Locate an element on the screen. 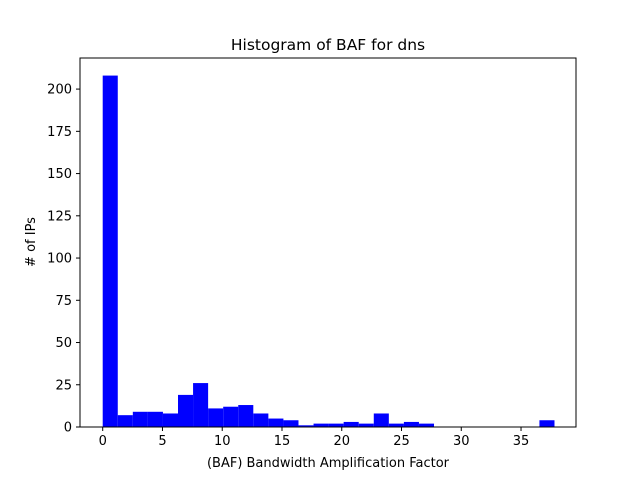  x-tick-label: 30 is located at coordinates (461, 441).